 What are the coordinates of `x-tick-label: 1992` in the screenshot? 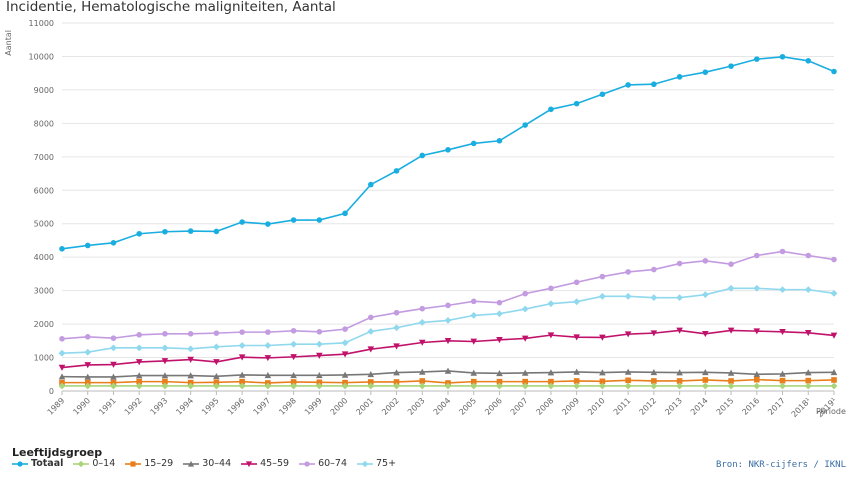 It's located at (133, 406).